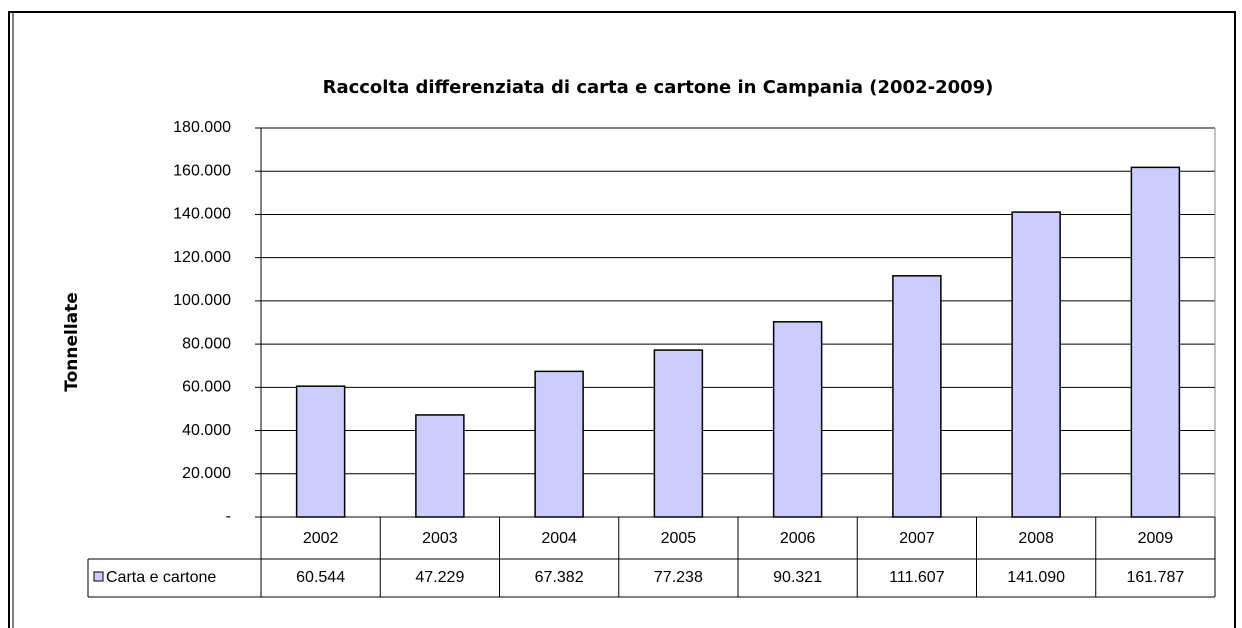 The height and width of the screenshot is (628, 1242). Describe the element at coordinates (797, 577) in the screenshot. I see `table-value: 90.321` at that location.